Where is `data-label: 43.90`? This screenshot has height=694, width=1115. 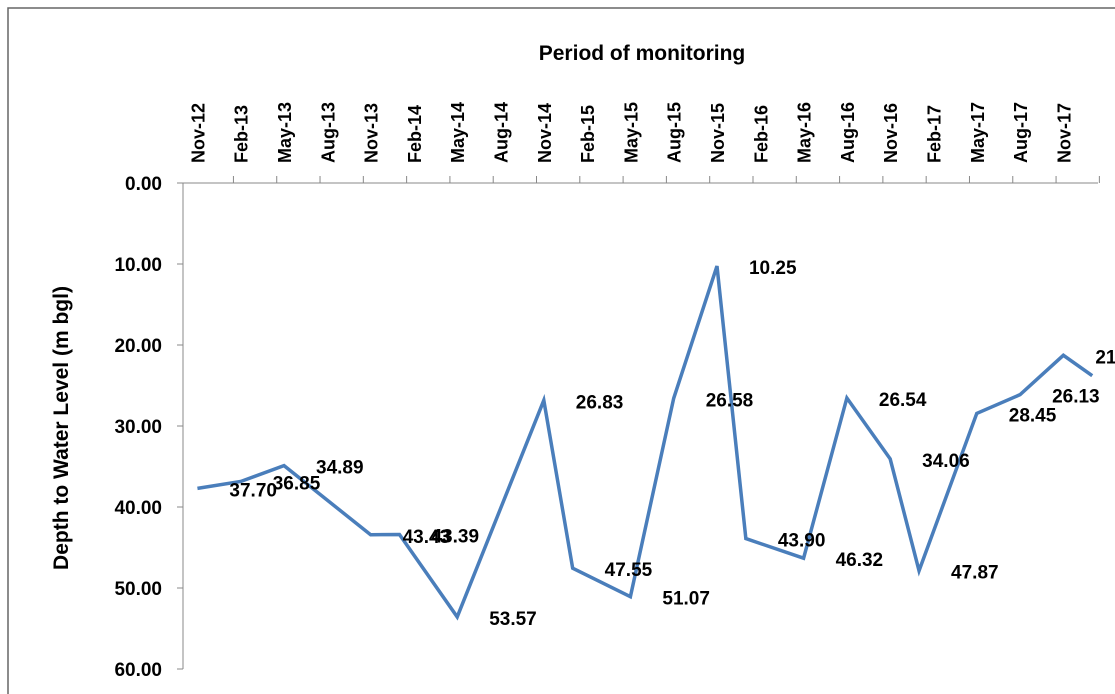
data-label: 43.90 is located at coordinates (802, 541).